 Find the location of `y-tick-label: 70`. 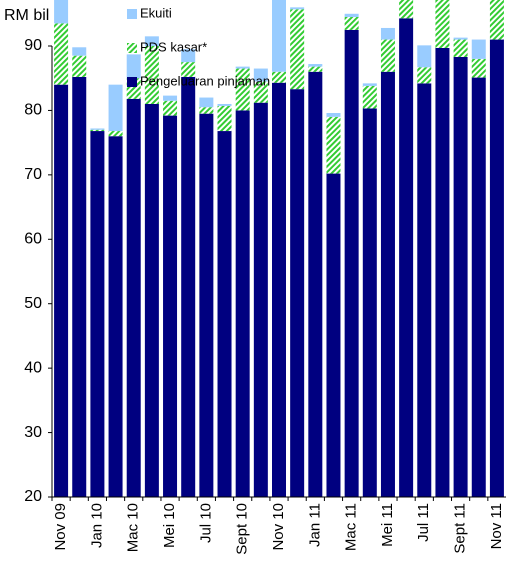

y-tick-label: 70 is located at coordinates (33, 174).